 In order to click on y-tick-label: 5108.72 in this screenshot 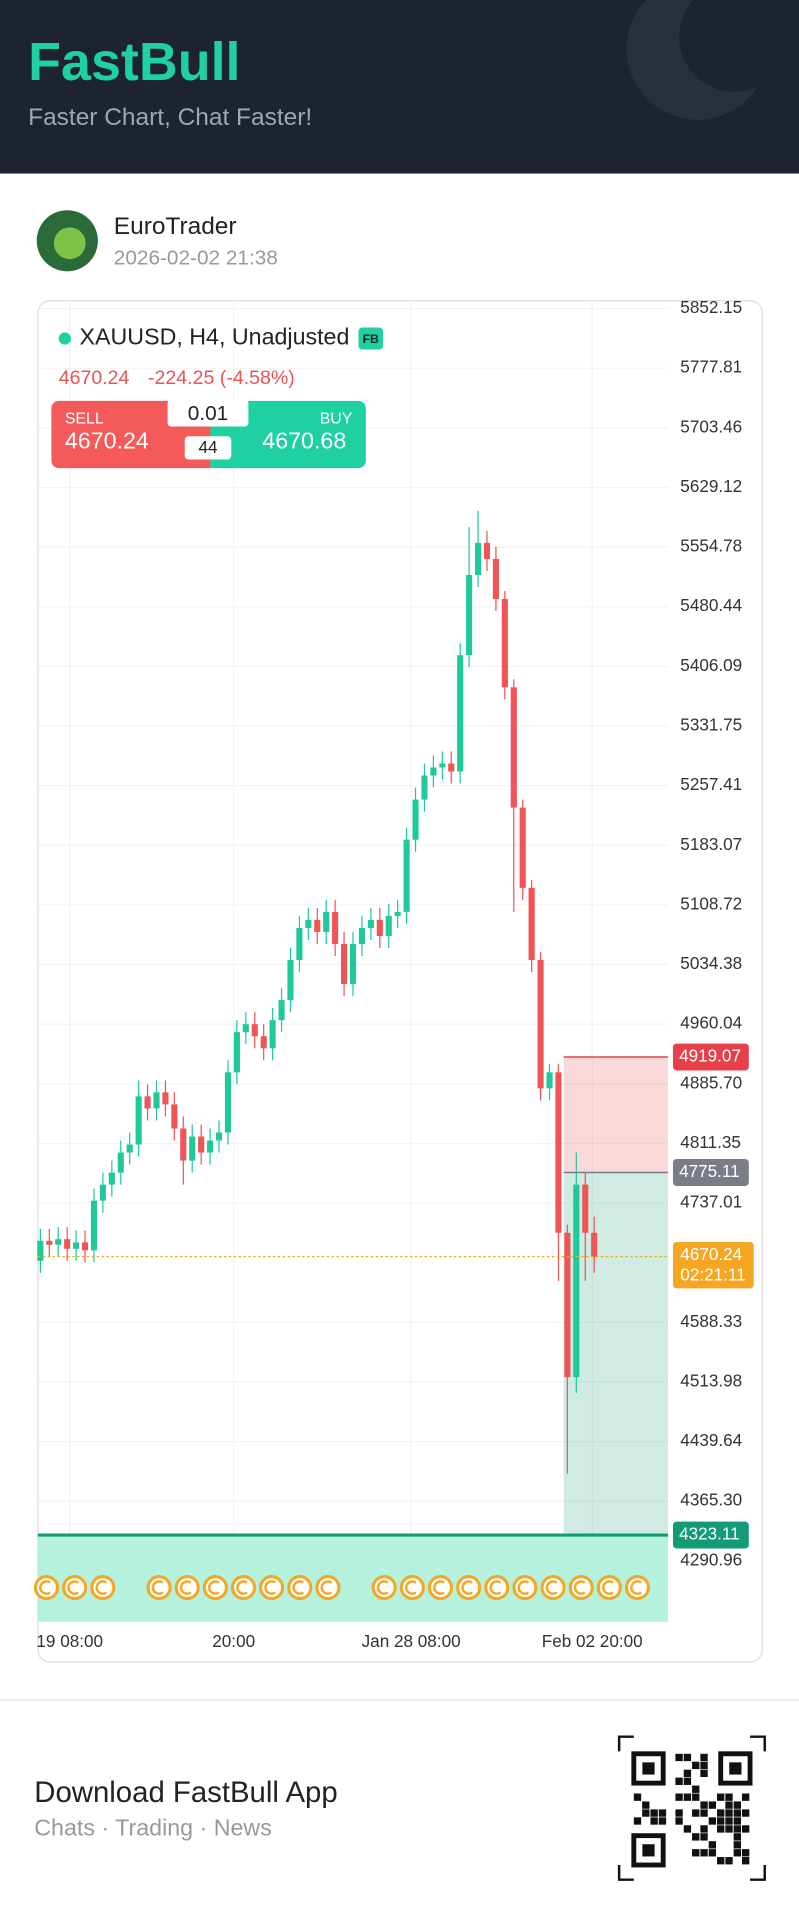, I will do `click(711, 903)`.